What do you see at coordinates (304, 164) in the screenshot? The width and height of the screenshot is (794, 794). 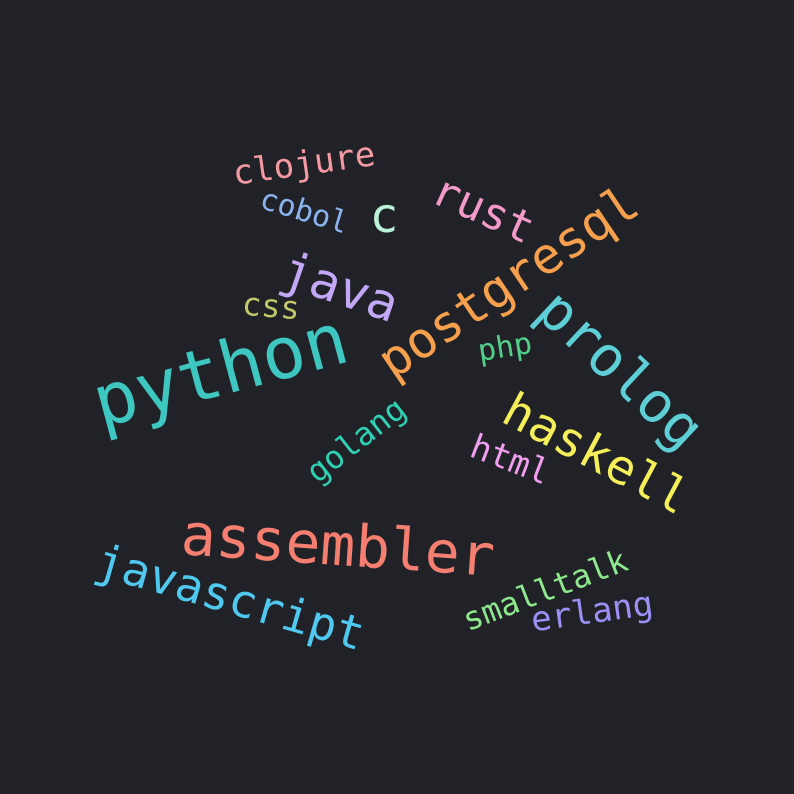 I see `word-clojure: clojure` at bounding box center [304, 164].